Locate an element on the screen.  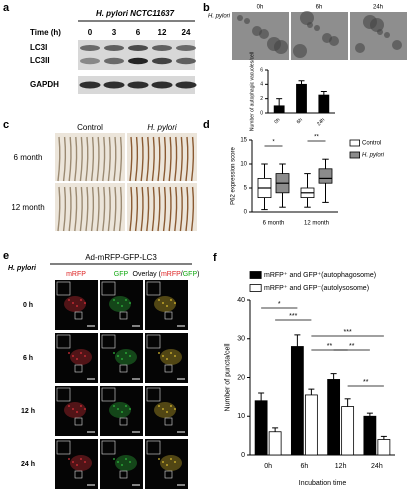
y-tick-label: 0 is located at coordinates (246, 213).